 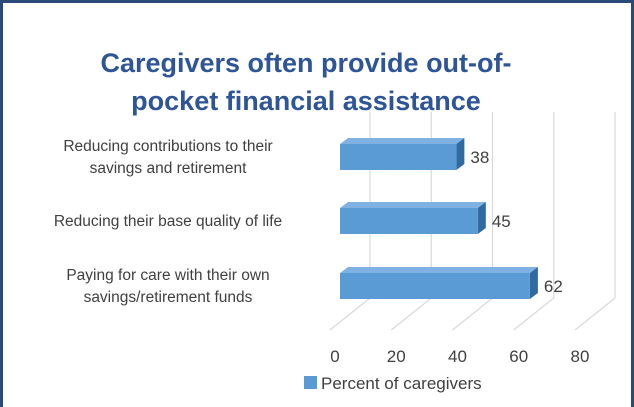 I want to click on bars, so click(x=439, y=218).